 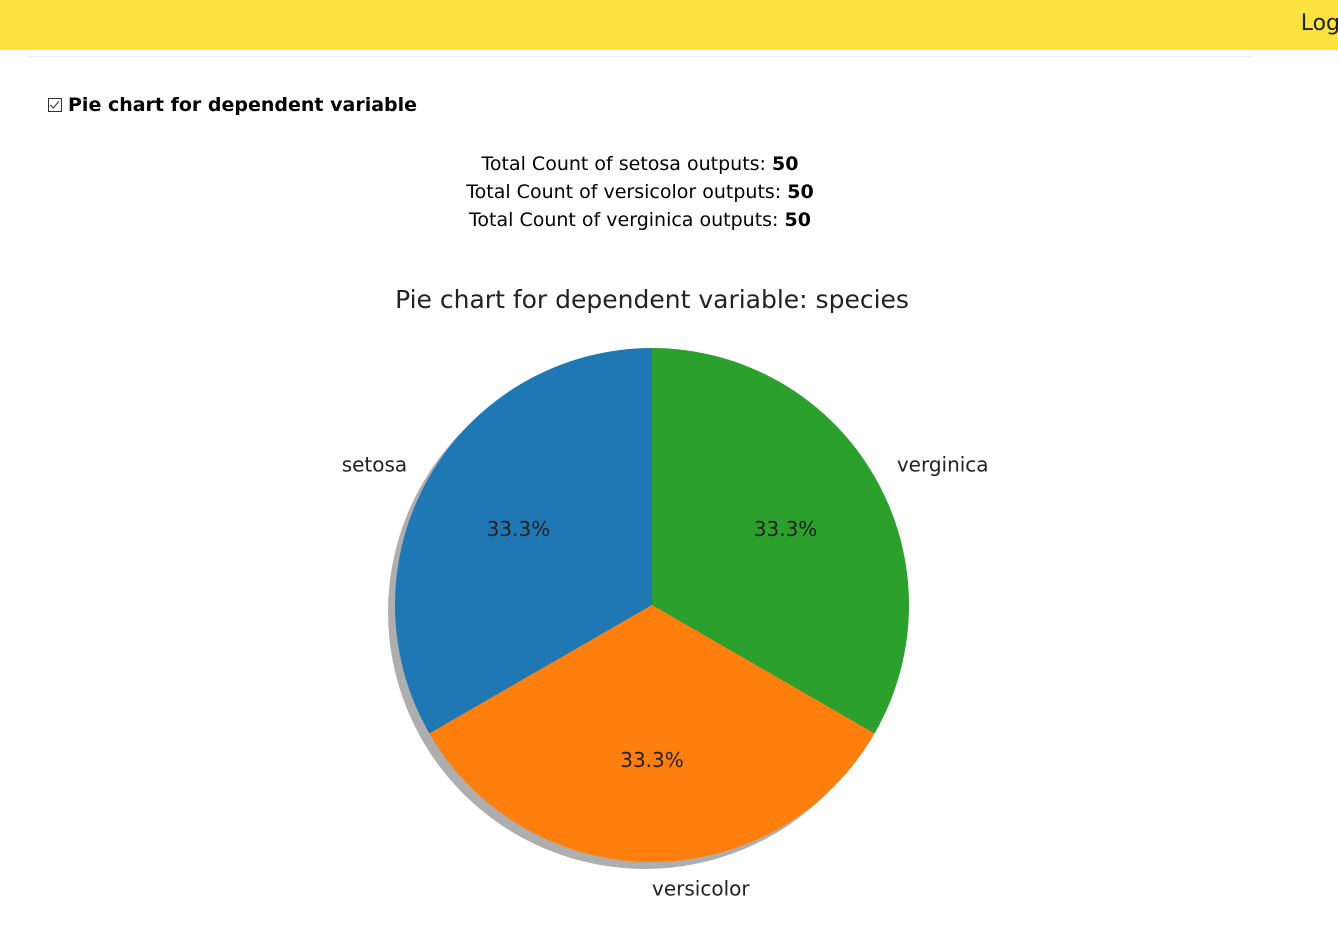 What do you see at coordinates (624, 192) in the screenshot?
I see `count-label: Total Count of versicolor outputs:` at bounding box center [624, 192].